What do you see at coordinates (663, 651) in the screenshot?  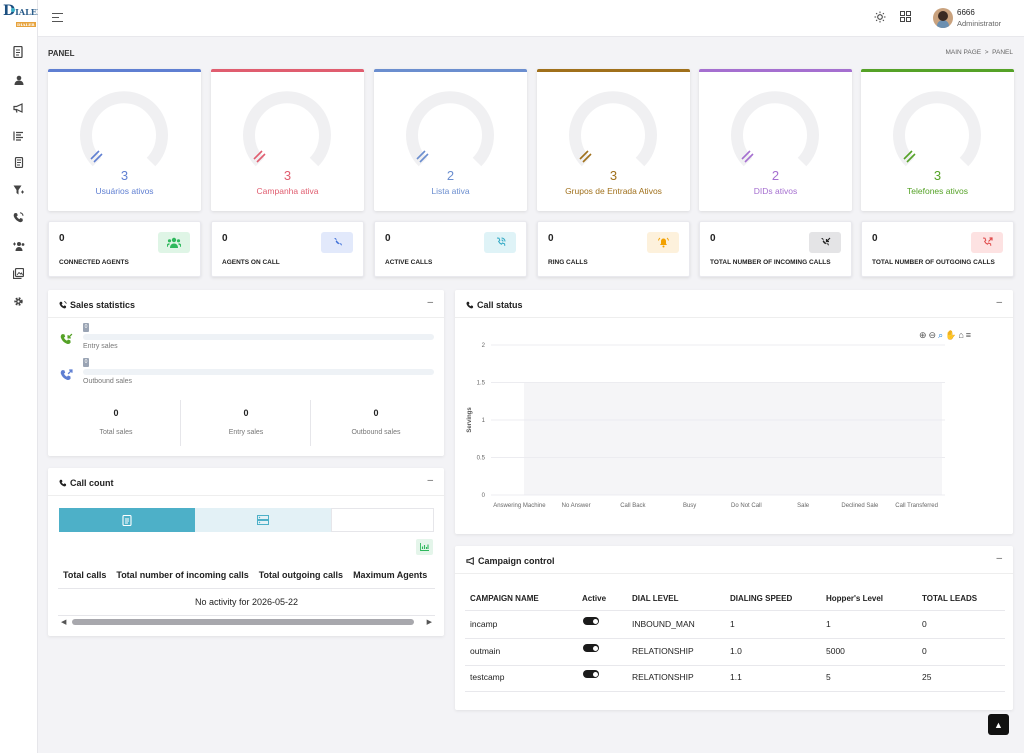 I see `campaign-cell-dial-level: RELATIONSHIP` at bounding box center [663, 651].